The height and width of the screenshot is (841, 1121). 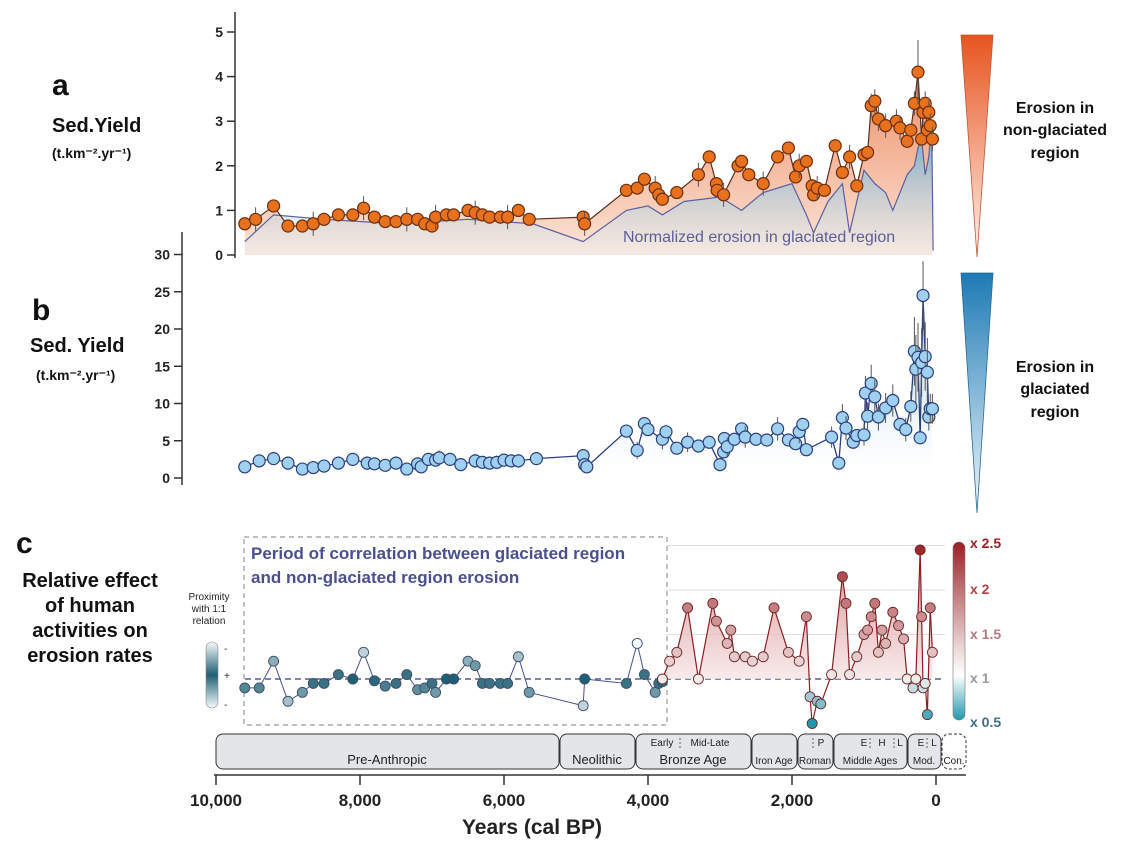 I want to click on period-roman-p-label: P, so click(x=821, y=743).